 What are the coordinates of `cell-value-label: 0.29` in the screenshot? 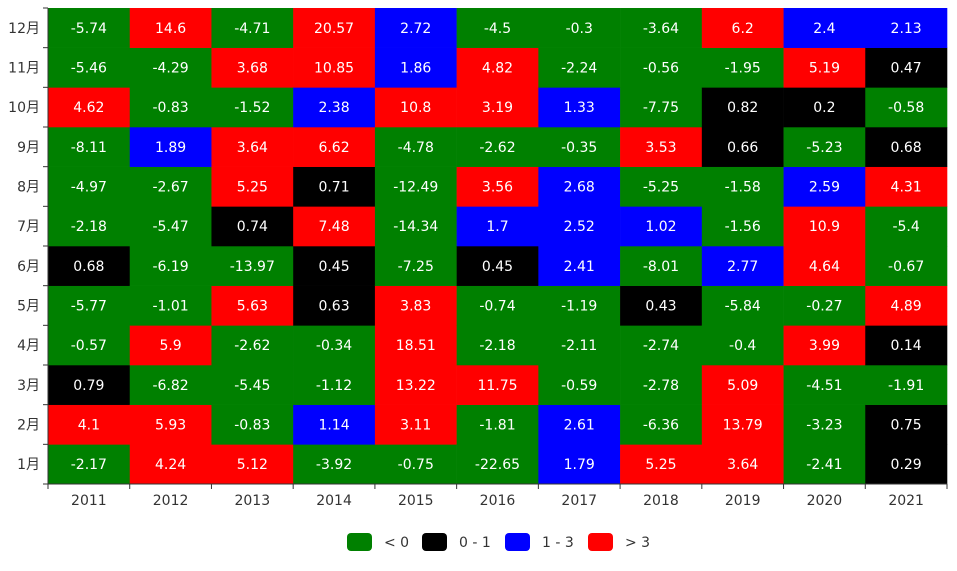 It's located at (906, 465).